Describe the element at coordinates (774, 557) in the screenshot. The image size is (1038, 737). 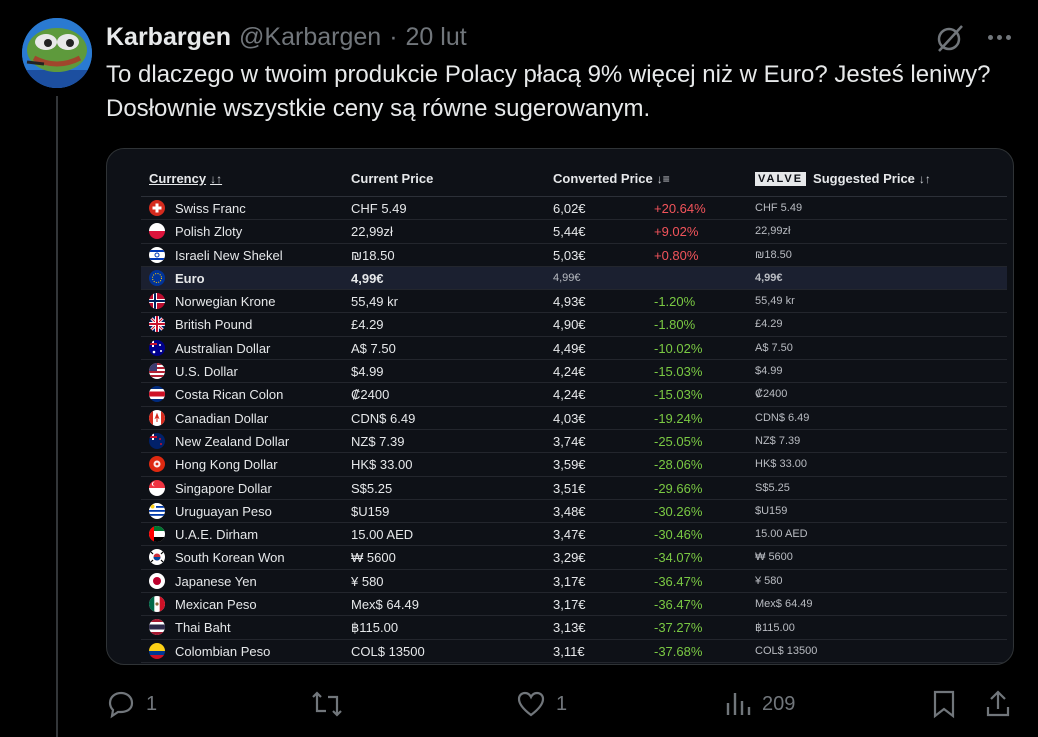
I see `suggested-price: ₩ 5600` at that location.